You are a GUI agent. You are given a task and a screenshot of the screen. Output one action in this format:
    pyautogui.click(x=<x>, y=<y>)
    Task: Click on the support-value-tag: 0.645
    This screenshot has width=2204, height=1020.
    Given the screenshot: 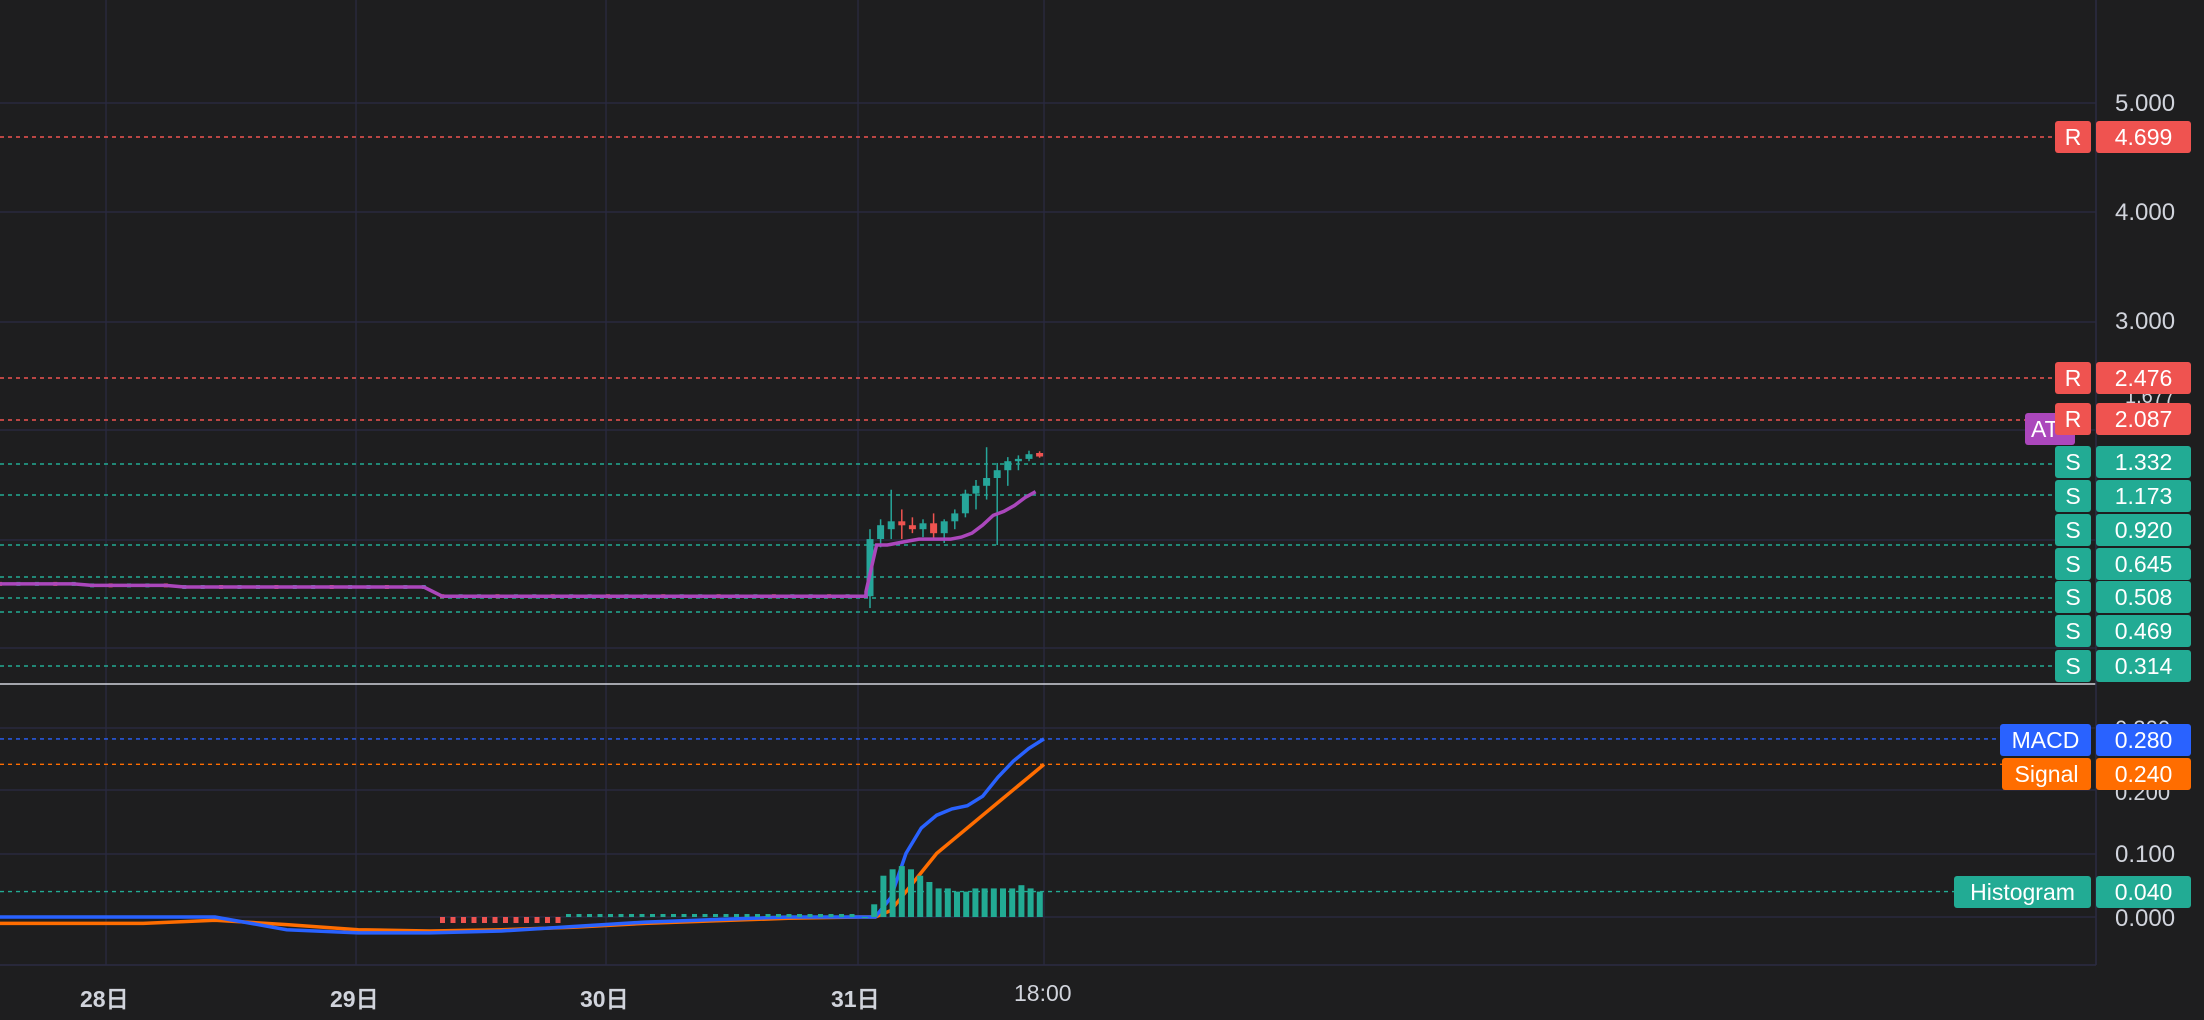 What is the action you would take?
    pyautogui.click(x=2143, y=564)
    